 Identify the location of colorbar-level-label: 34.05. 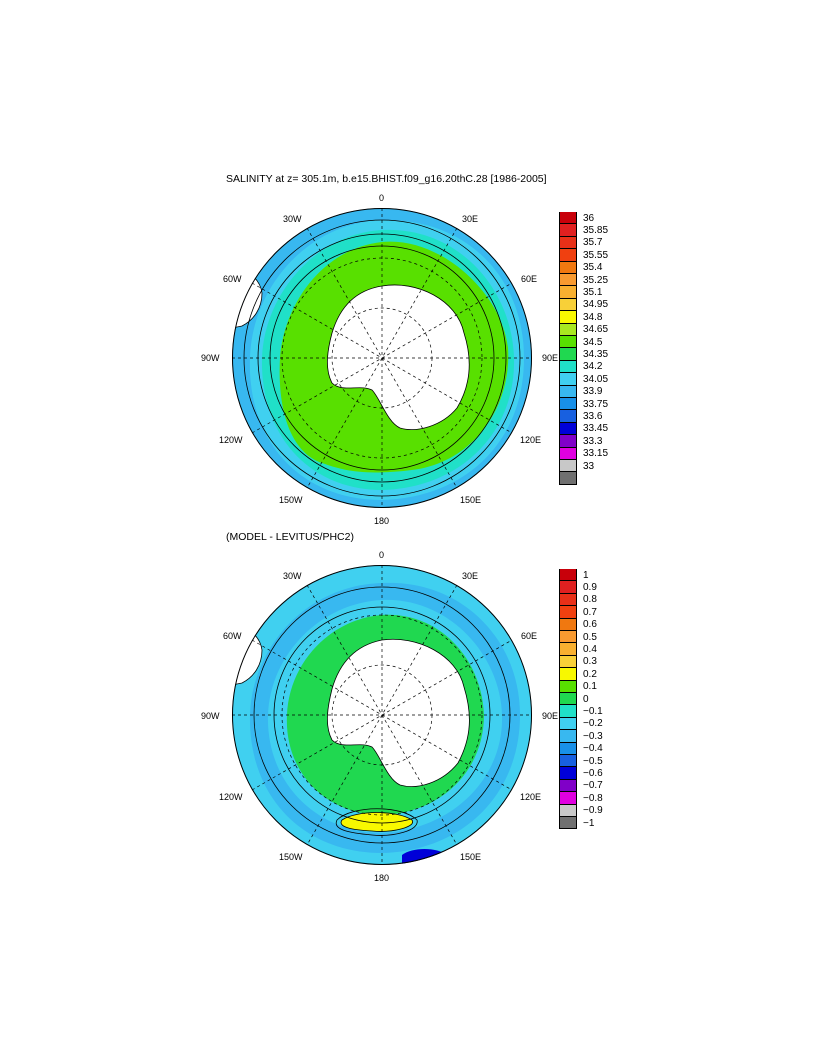
(596, 379).